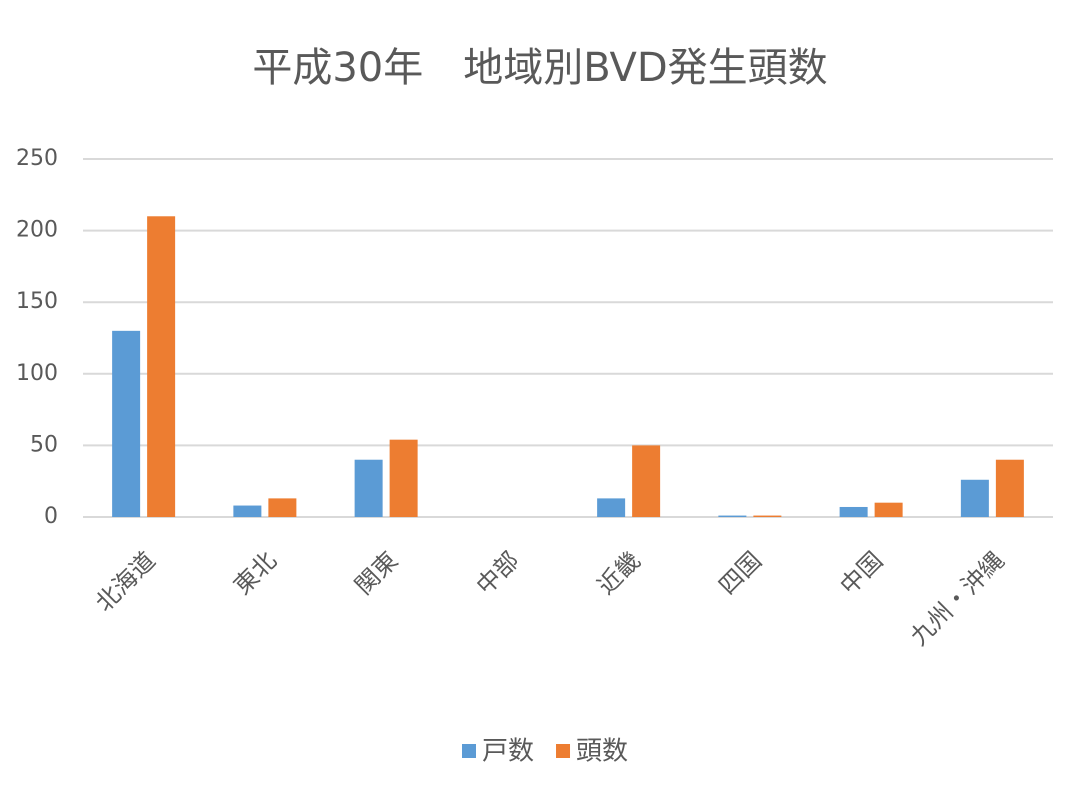  I want to click on x-tick-label: 中国, so click(862, 573).